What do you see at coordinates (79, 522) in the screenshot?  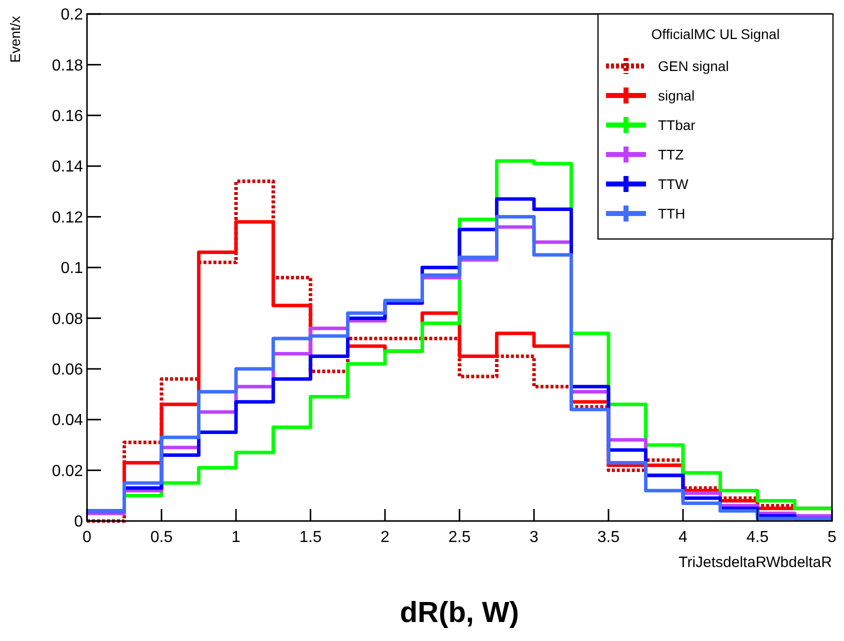 I see `y-tick-label: 0` at bounding box center [79, 522].